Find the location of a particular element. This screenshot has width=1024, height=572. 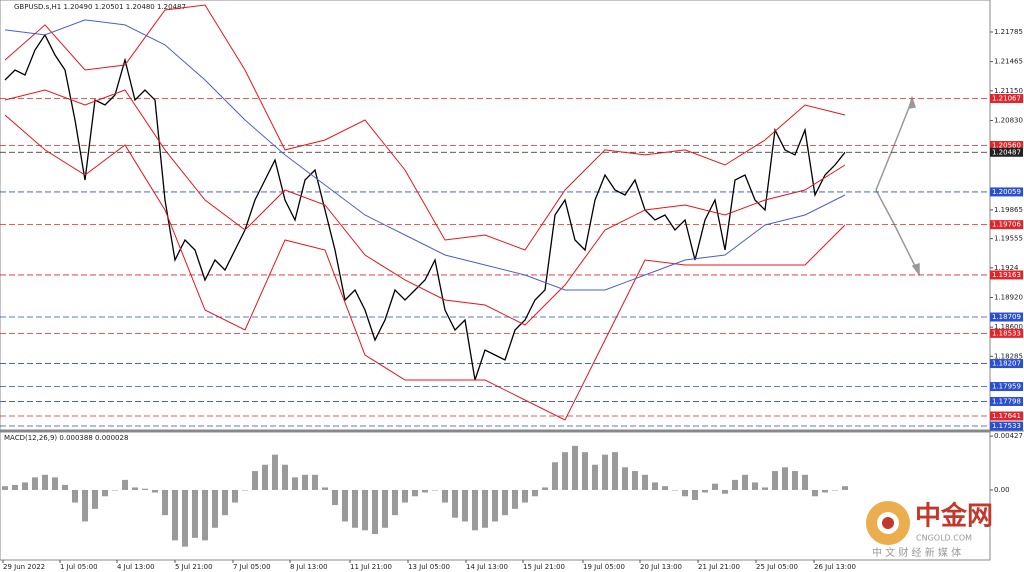

level-label: 1.19706 is located at coordinates (1006, 225).